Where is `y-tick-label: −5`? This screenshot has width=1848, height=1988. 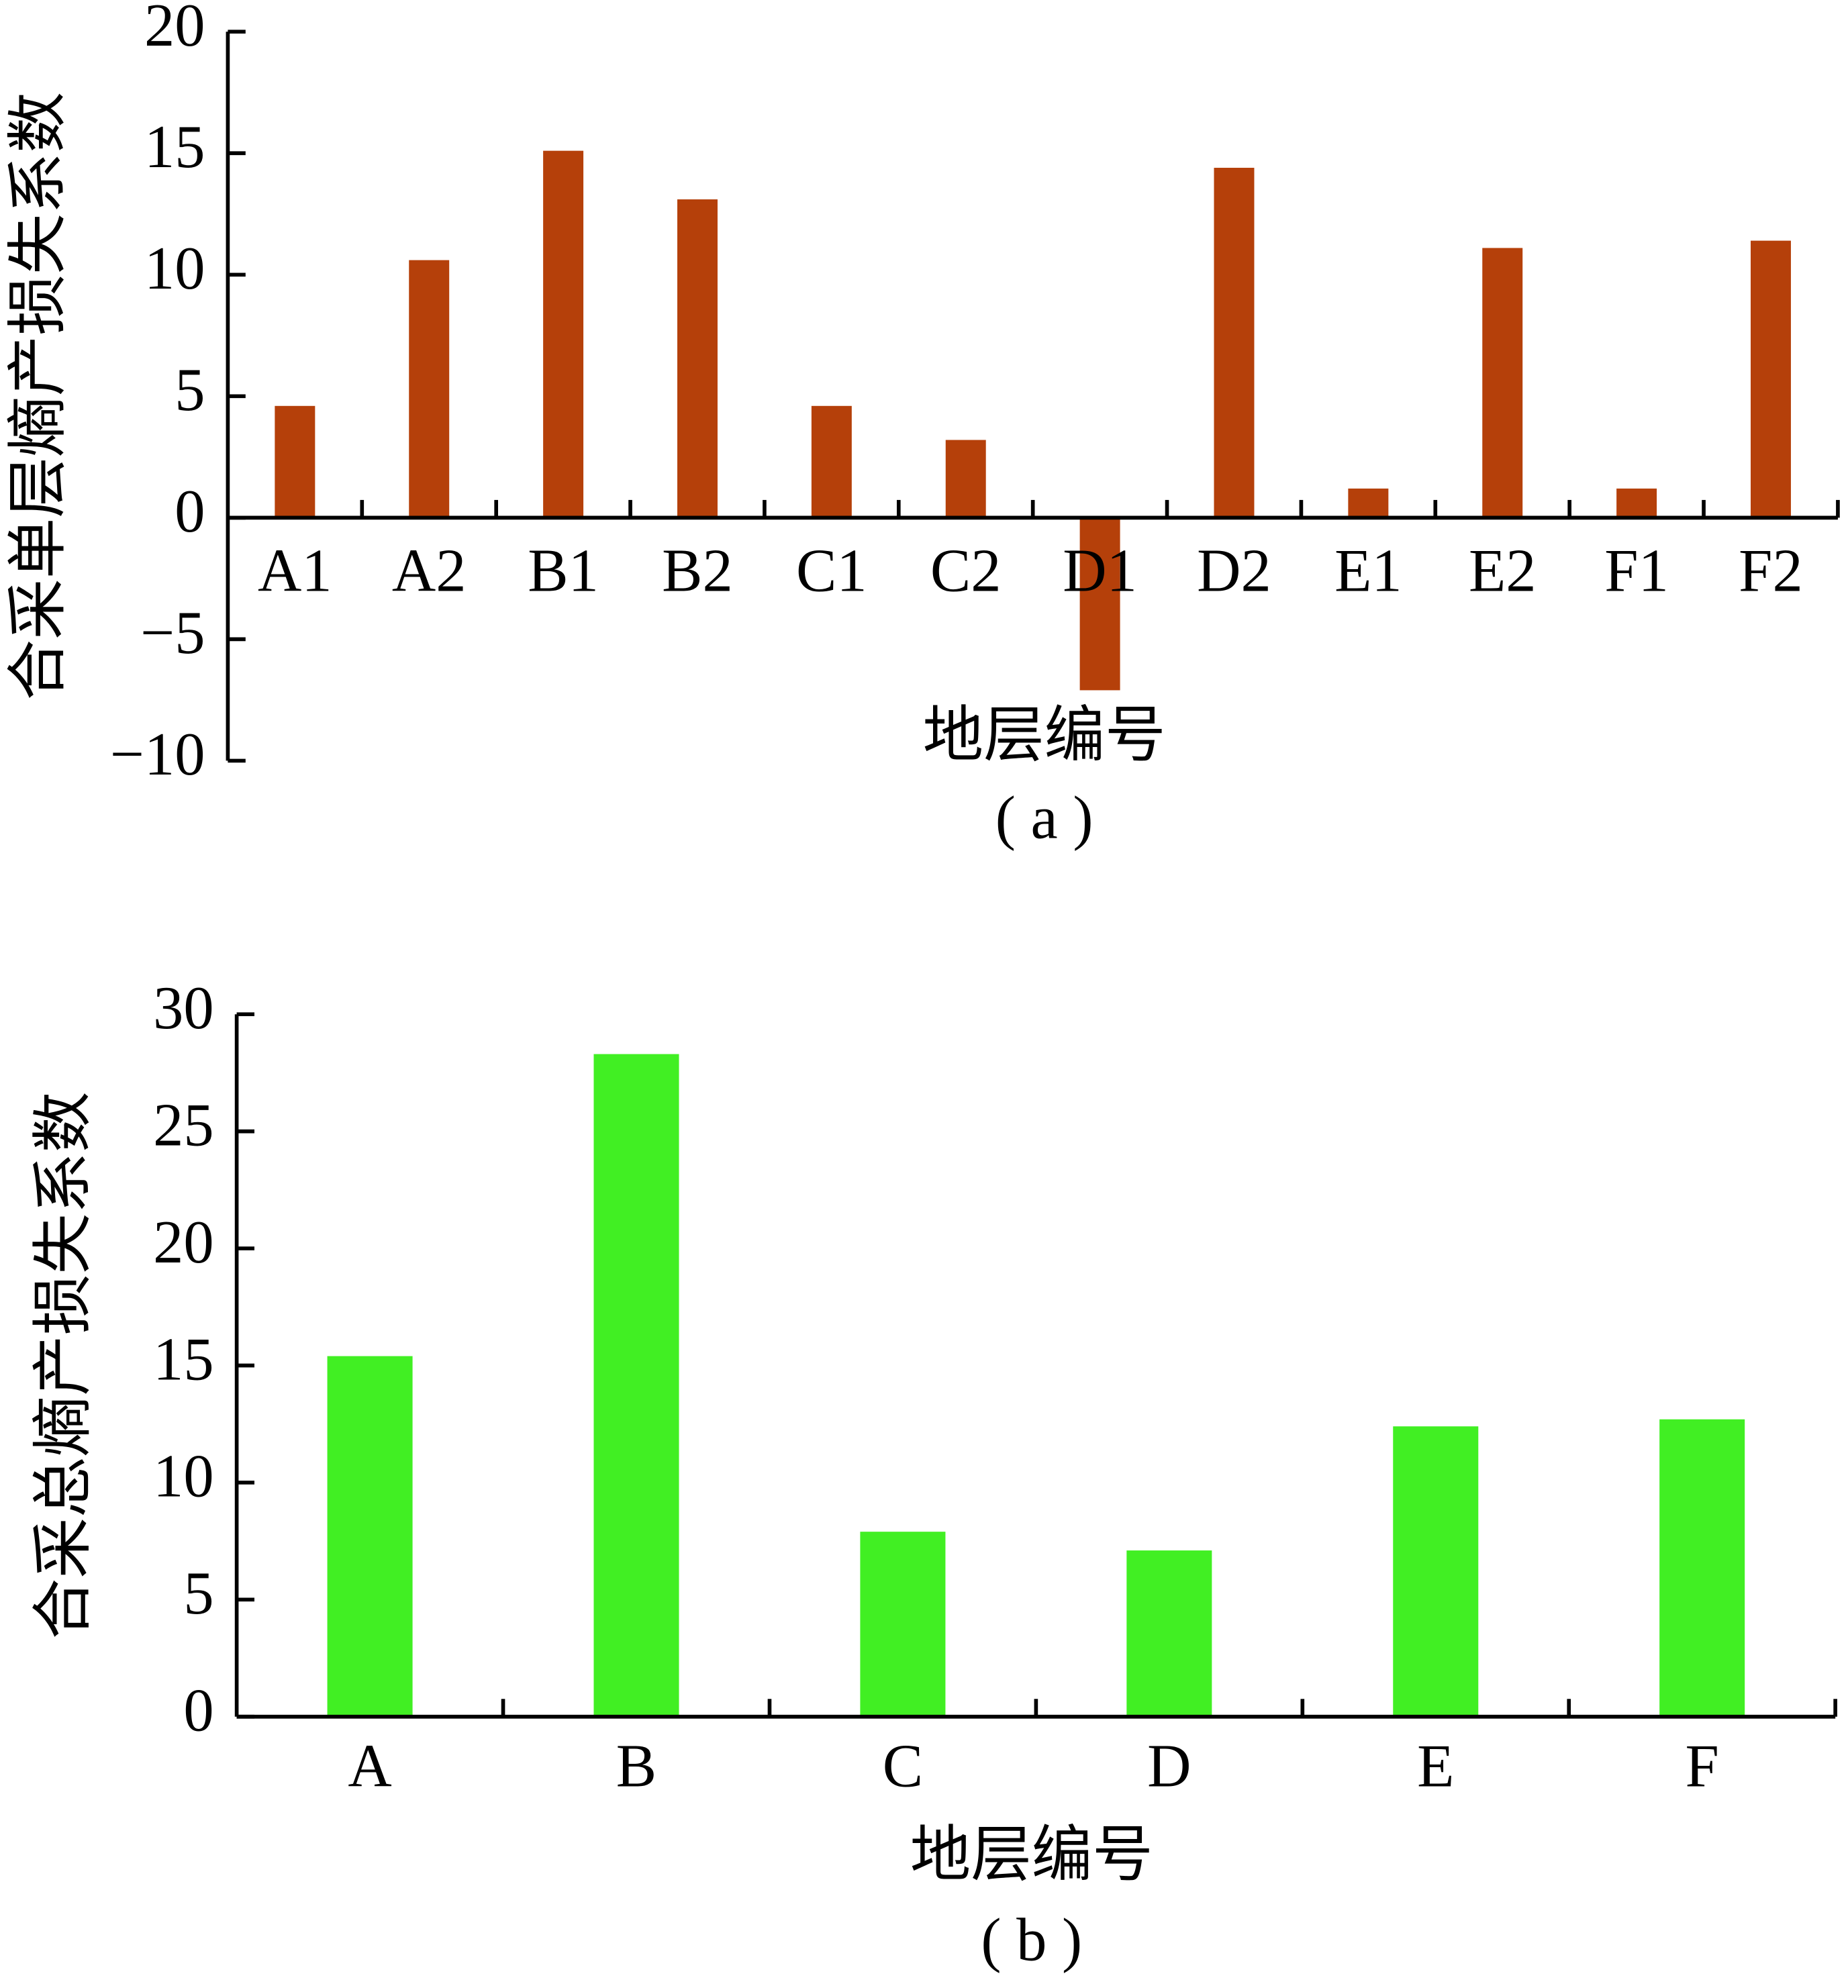
y-tick-label: −5 is located at coordinates (173, 632).